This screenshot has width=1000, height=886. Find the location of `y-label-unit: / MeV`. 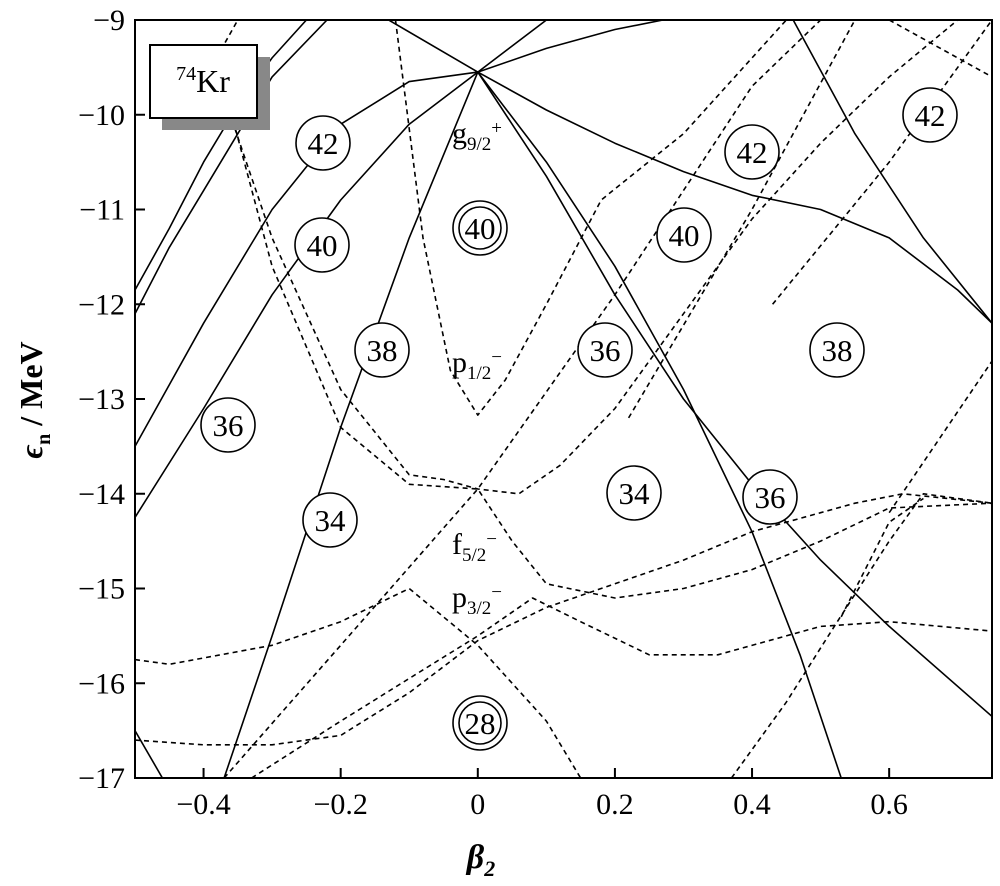

y-label-unit: / MeV is located at coordinates (31, 387).